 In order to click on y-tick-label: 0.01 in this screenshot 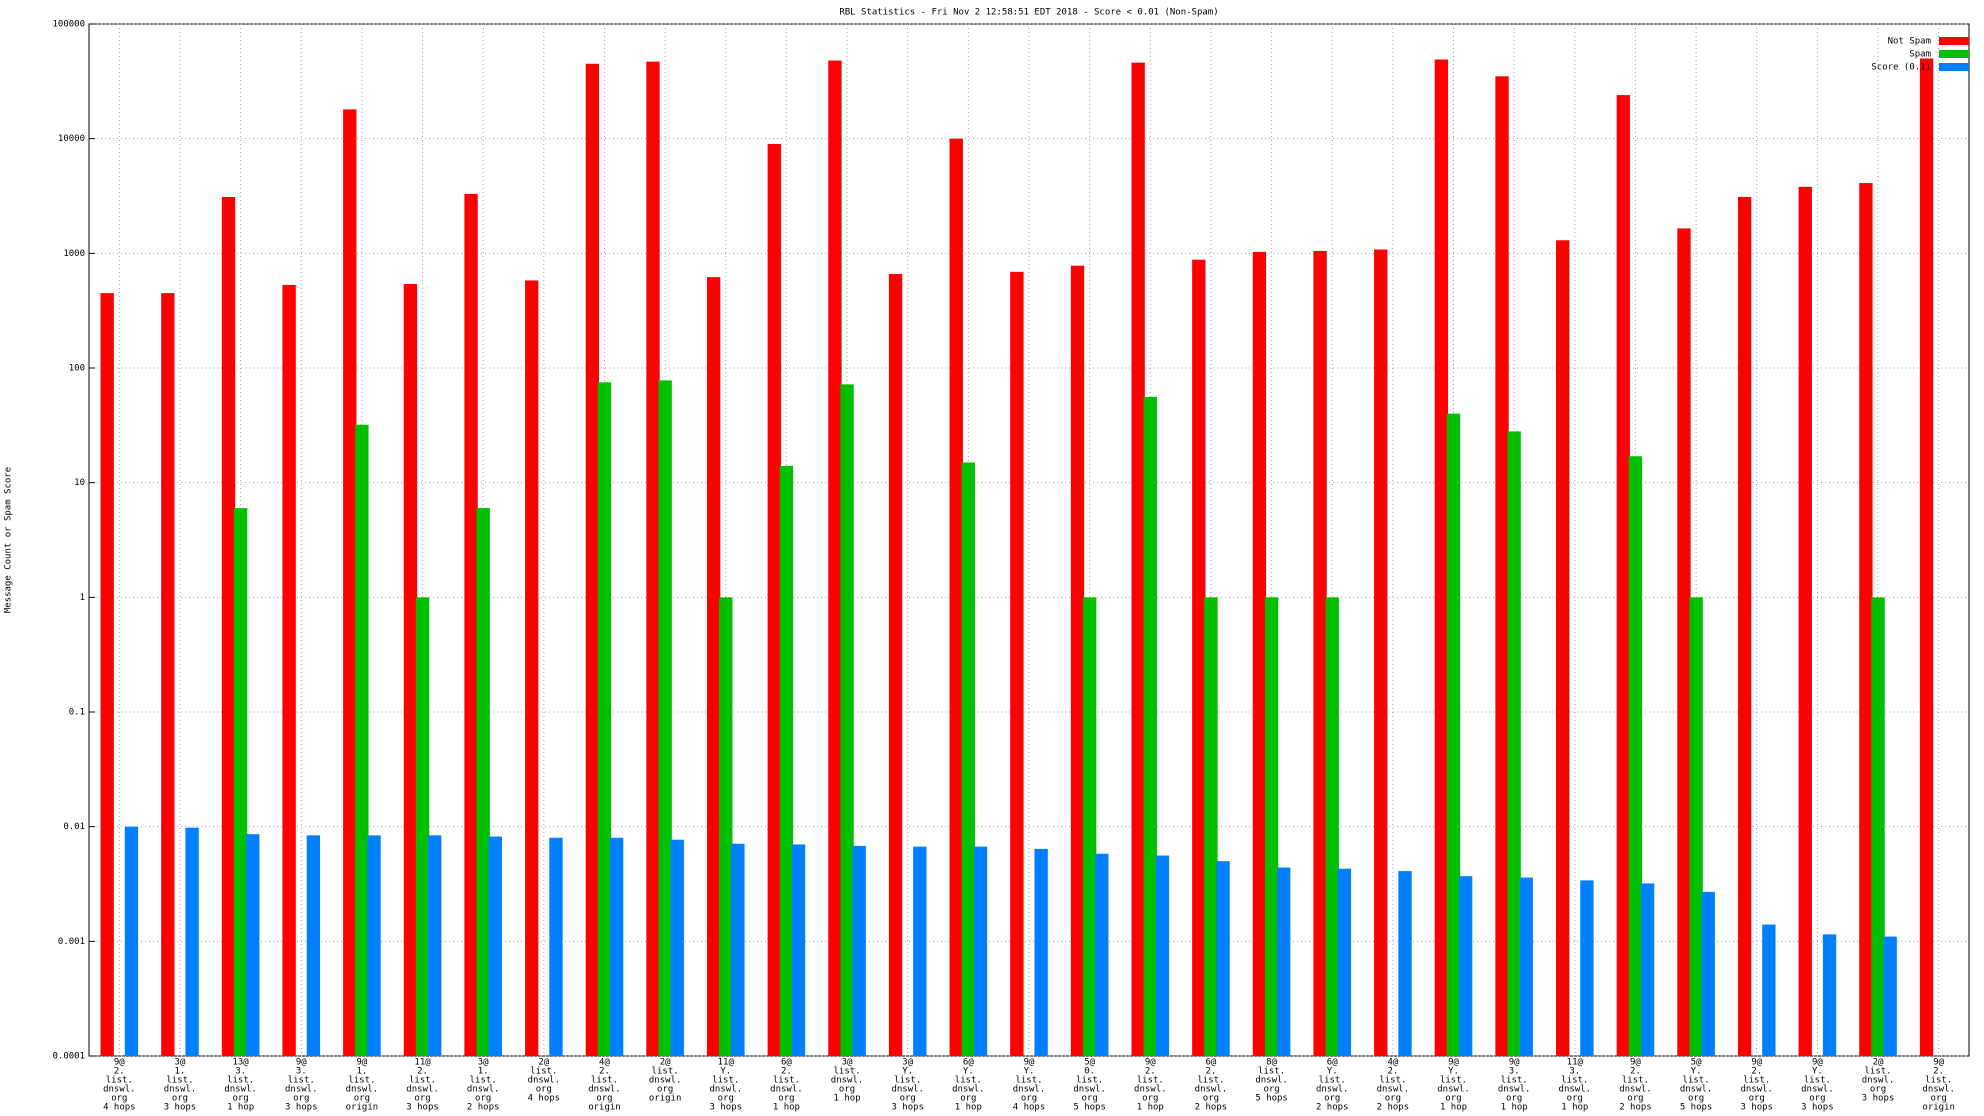, I will do `click(74, 827)`.